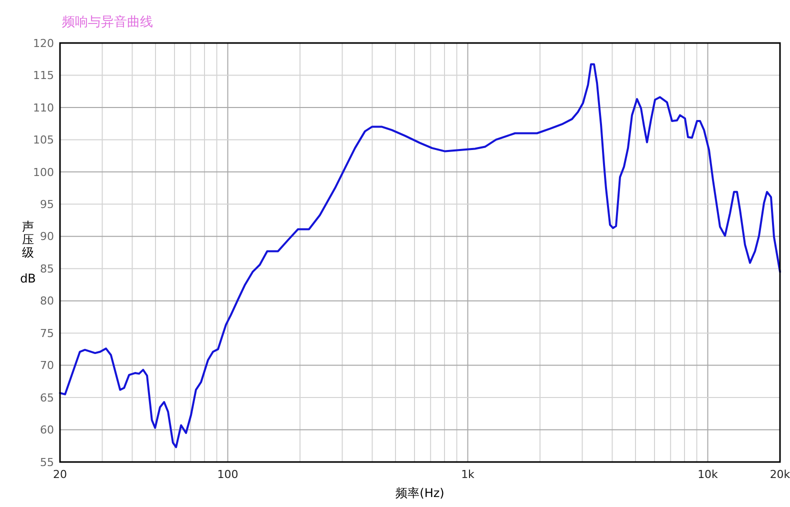 This screenshot has height=507, width=790. Describe the element at coordinates (60, 474) in the screenshot. I see `x-tick-label: 20` at that location.